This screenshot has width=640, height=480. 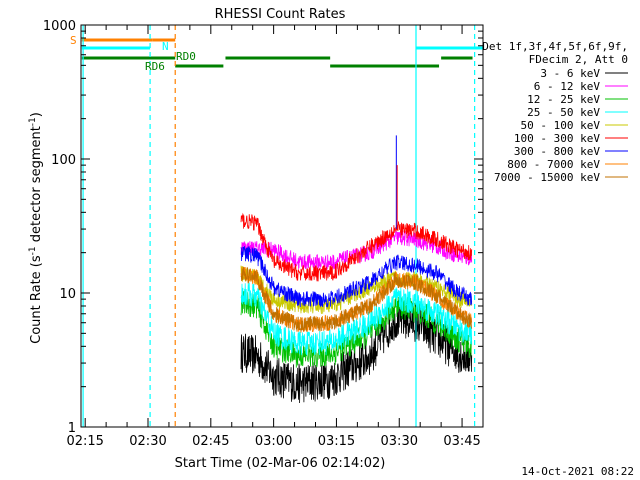 What do you see at coordinates (557, 138) in the screenshot?
I see `legend-entry-label: 100 - 300 keV` at bounding box center [557, 138].